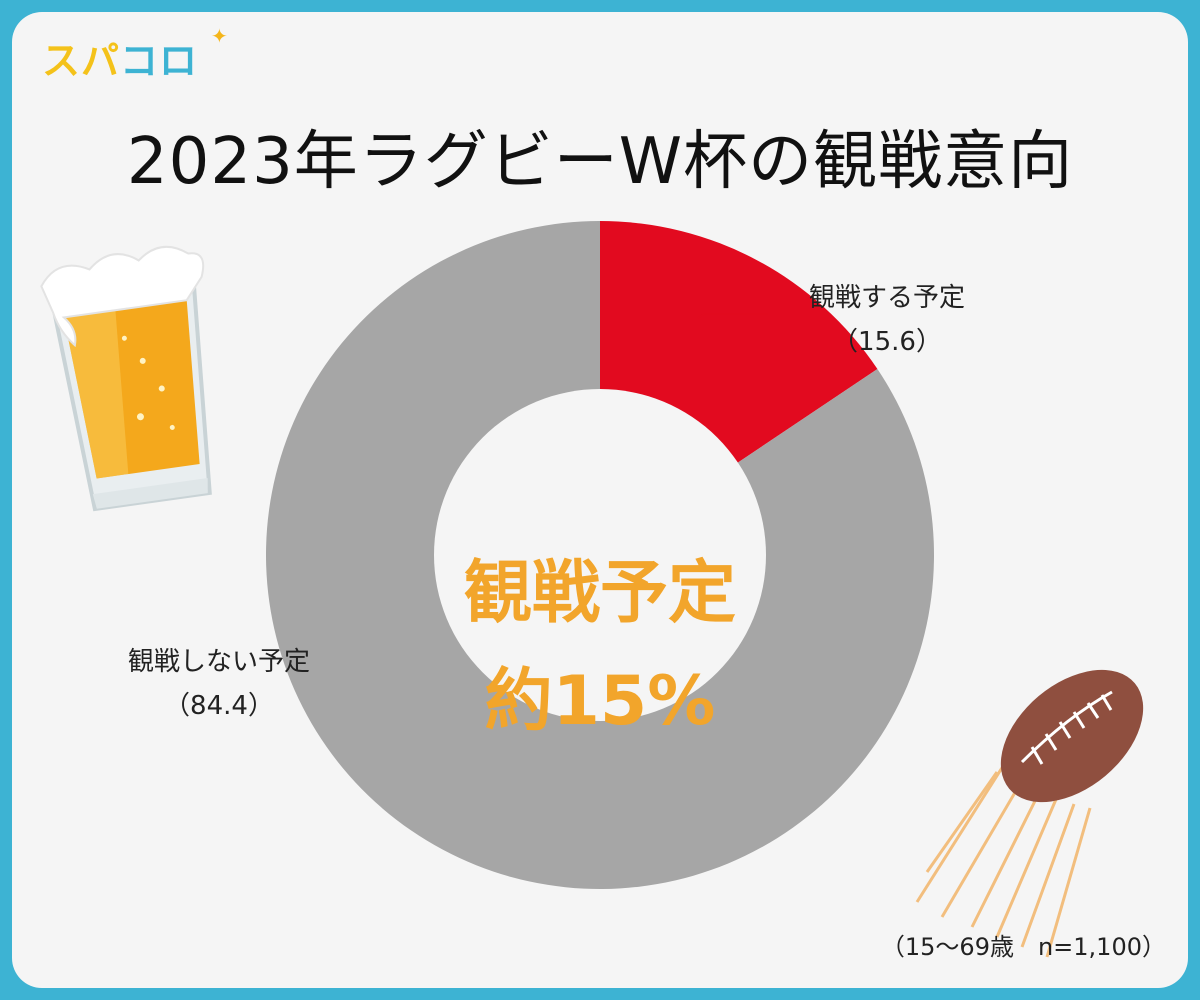 The width and height of the screenshot is (1200, 1000). I want to click on rugby-ball-icon, so click(1029, 813).